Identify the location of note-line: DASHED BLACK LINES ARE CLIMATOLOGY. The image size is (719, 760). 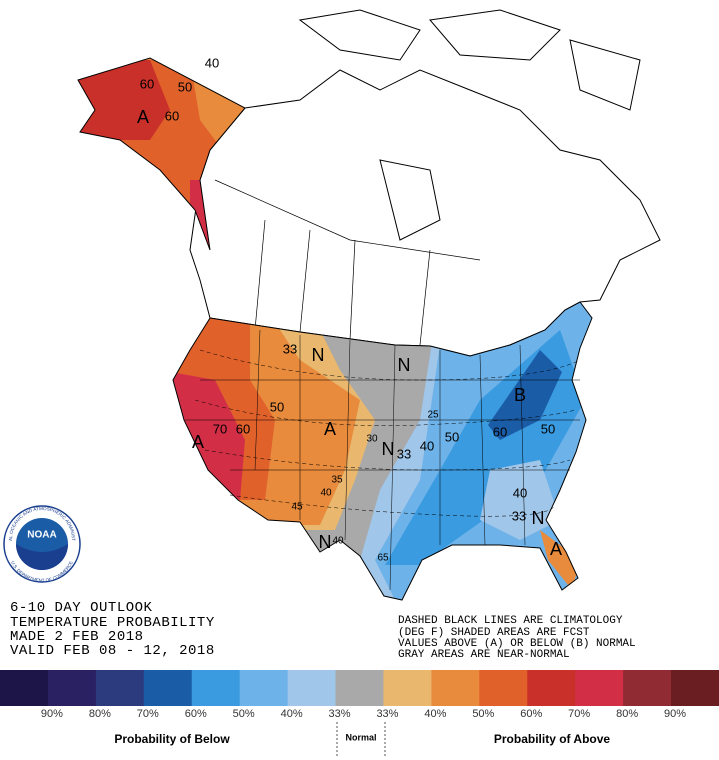
(510, 621).